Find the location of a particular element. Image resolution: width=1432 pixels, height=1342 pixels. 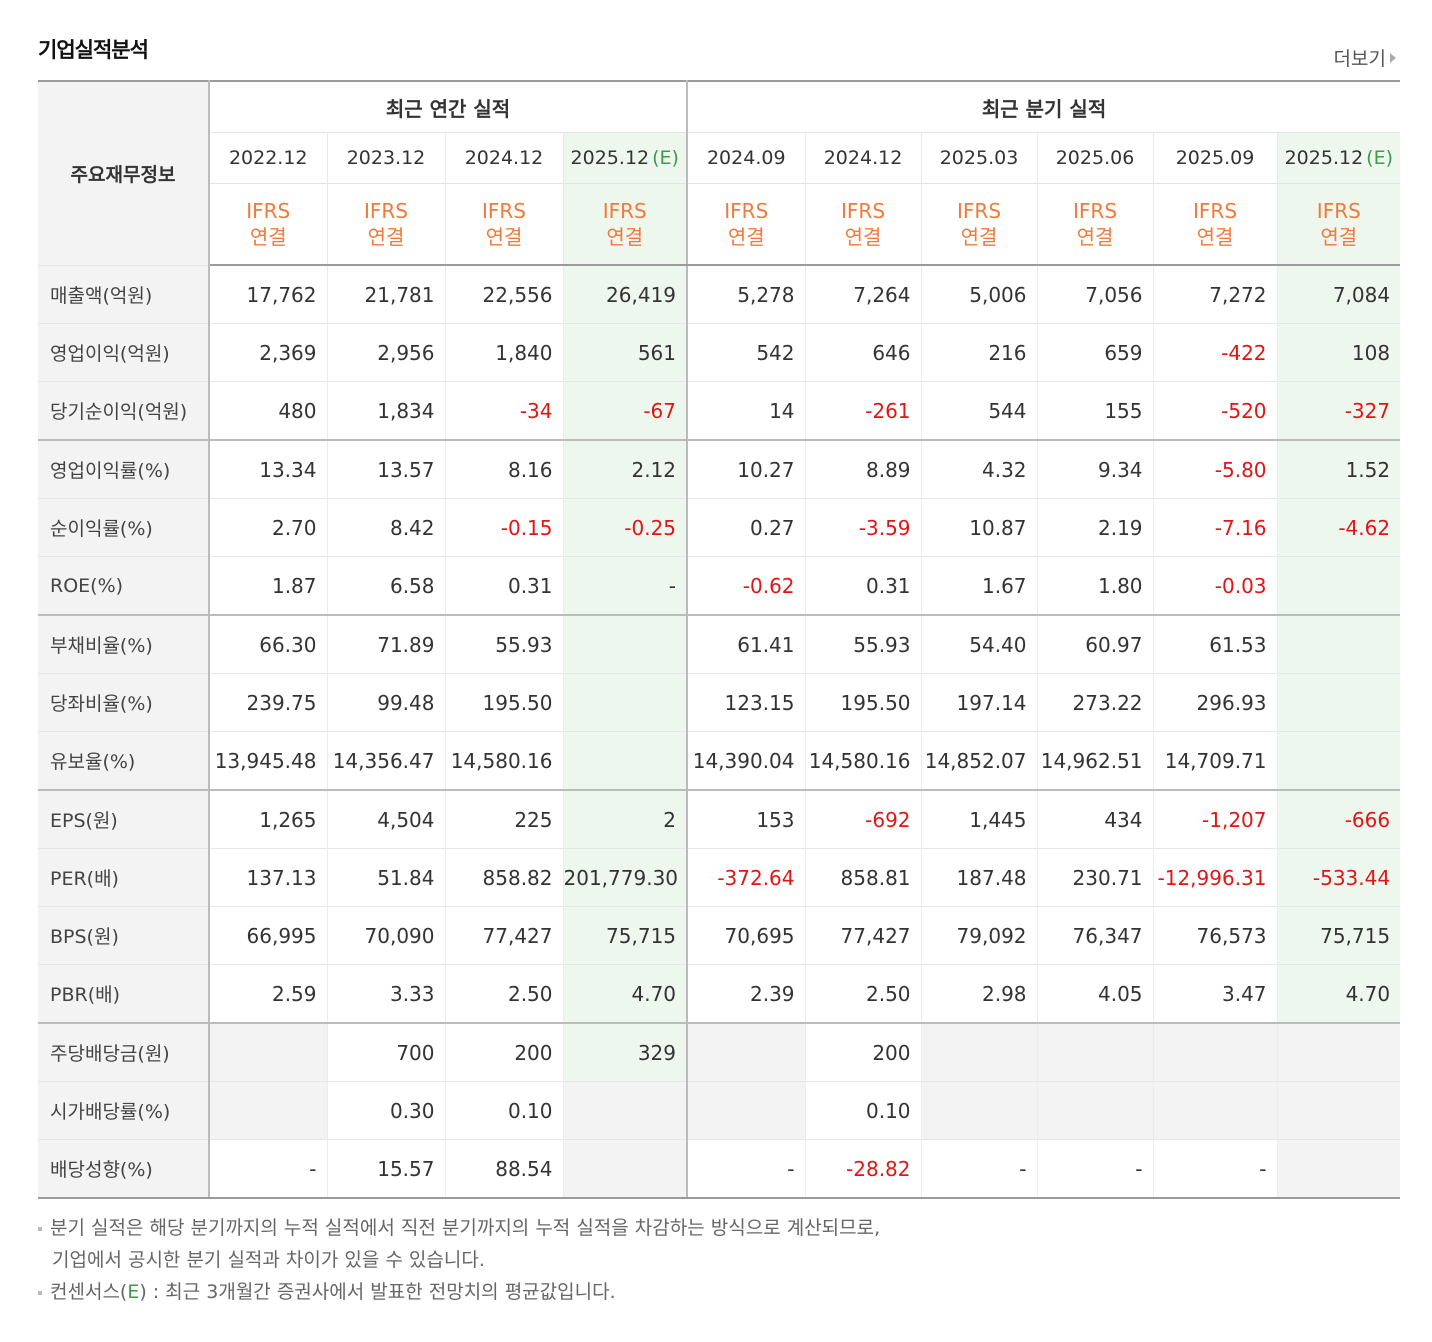

value-cell: 4,504 is located at coordinates (385, 819).